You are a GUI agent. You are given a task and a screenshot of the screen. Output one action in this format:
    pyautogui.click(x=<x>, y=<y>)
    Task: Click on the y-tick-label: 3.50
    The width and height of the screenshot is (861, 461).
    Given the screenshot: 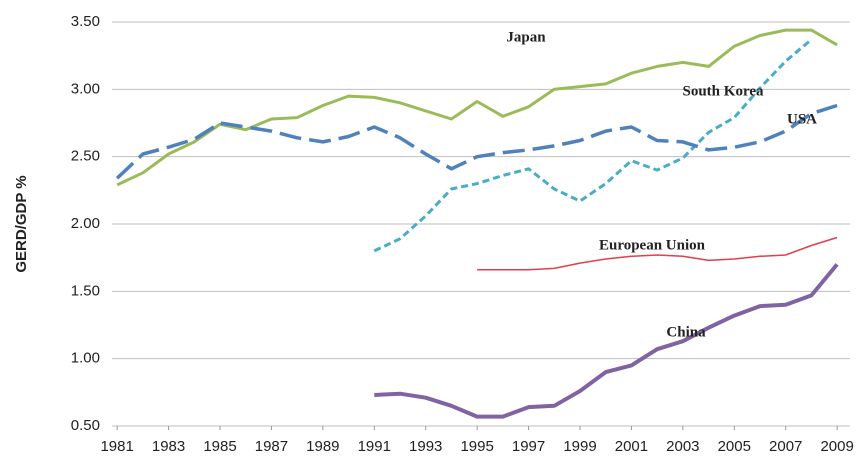 What is the action you would take?
    pyautogui.click(x=85, y=21)
    